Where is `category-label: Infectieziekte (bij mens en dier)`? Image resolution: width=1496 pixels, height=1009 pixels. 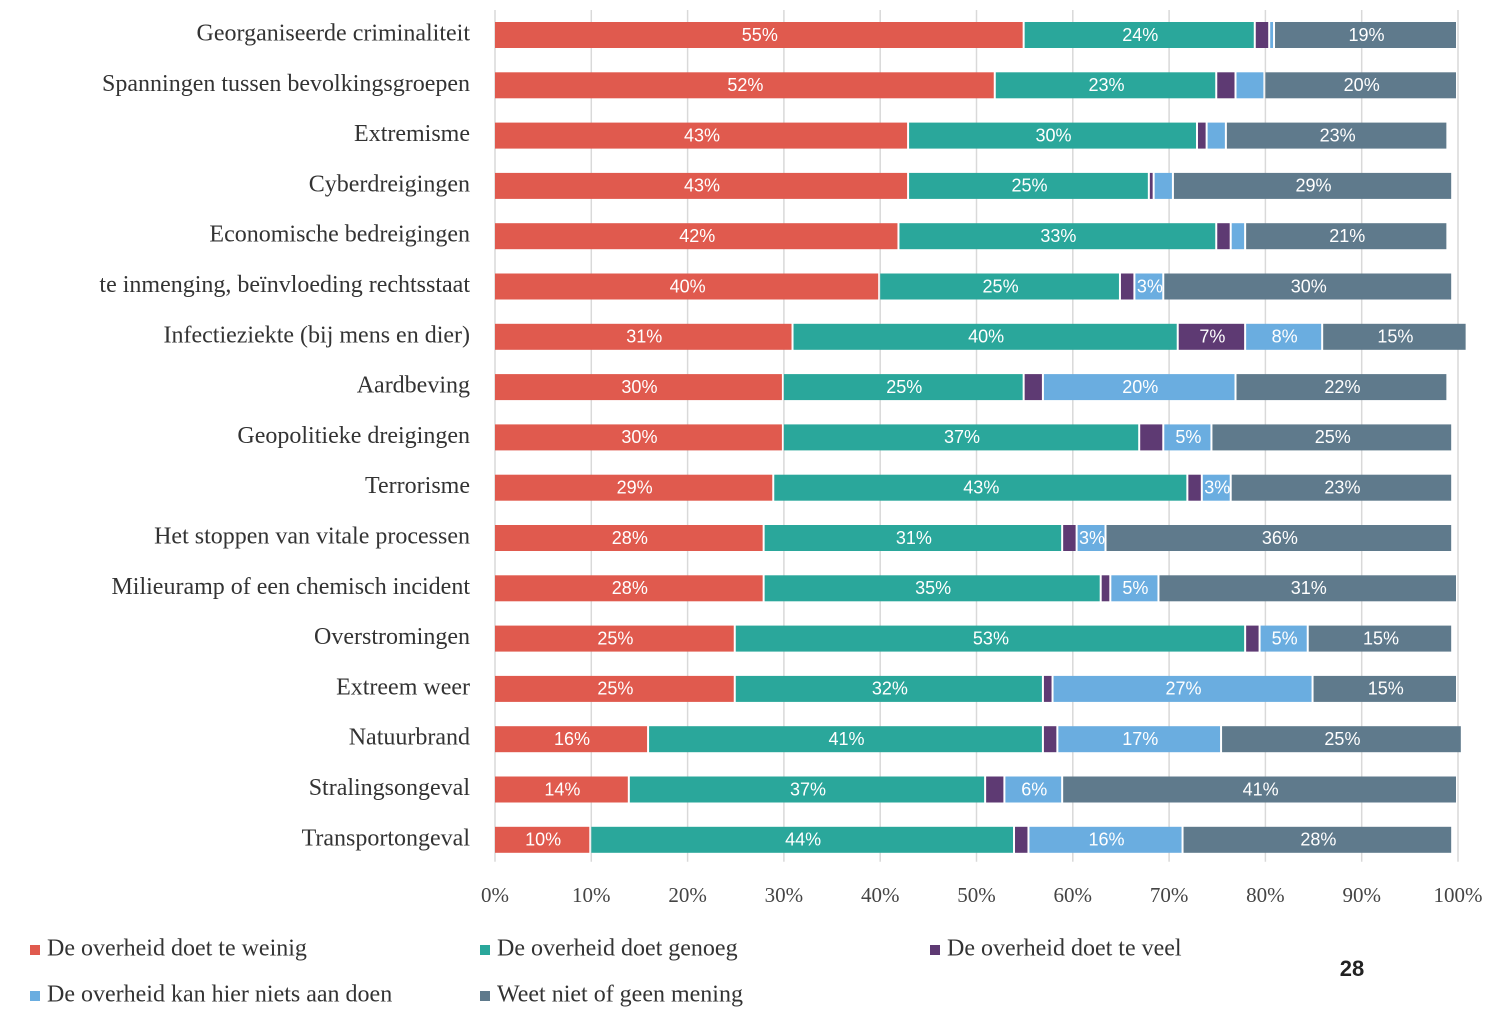 category-label: Infectieziekte (bij mens en dier) is located at coordinates (316, 335).